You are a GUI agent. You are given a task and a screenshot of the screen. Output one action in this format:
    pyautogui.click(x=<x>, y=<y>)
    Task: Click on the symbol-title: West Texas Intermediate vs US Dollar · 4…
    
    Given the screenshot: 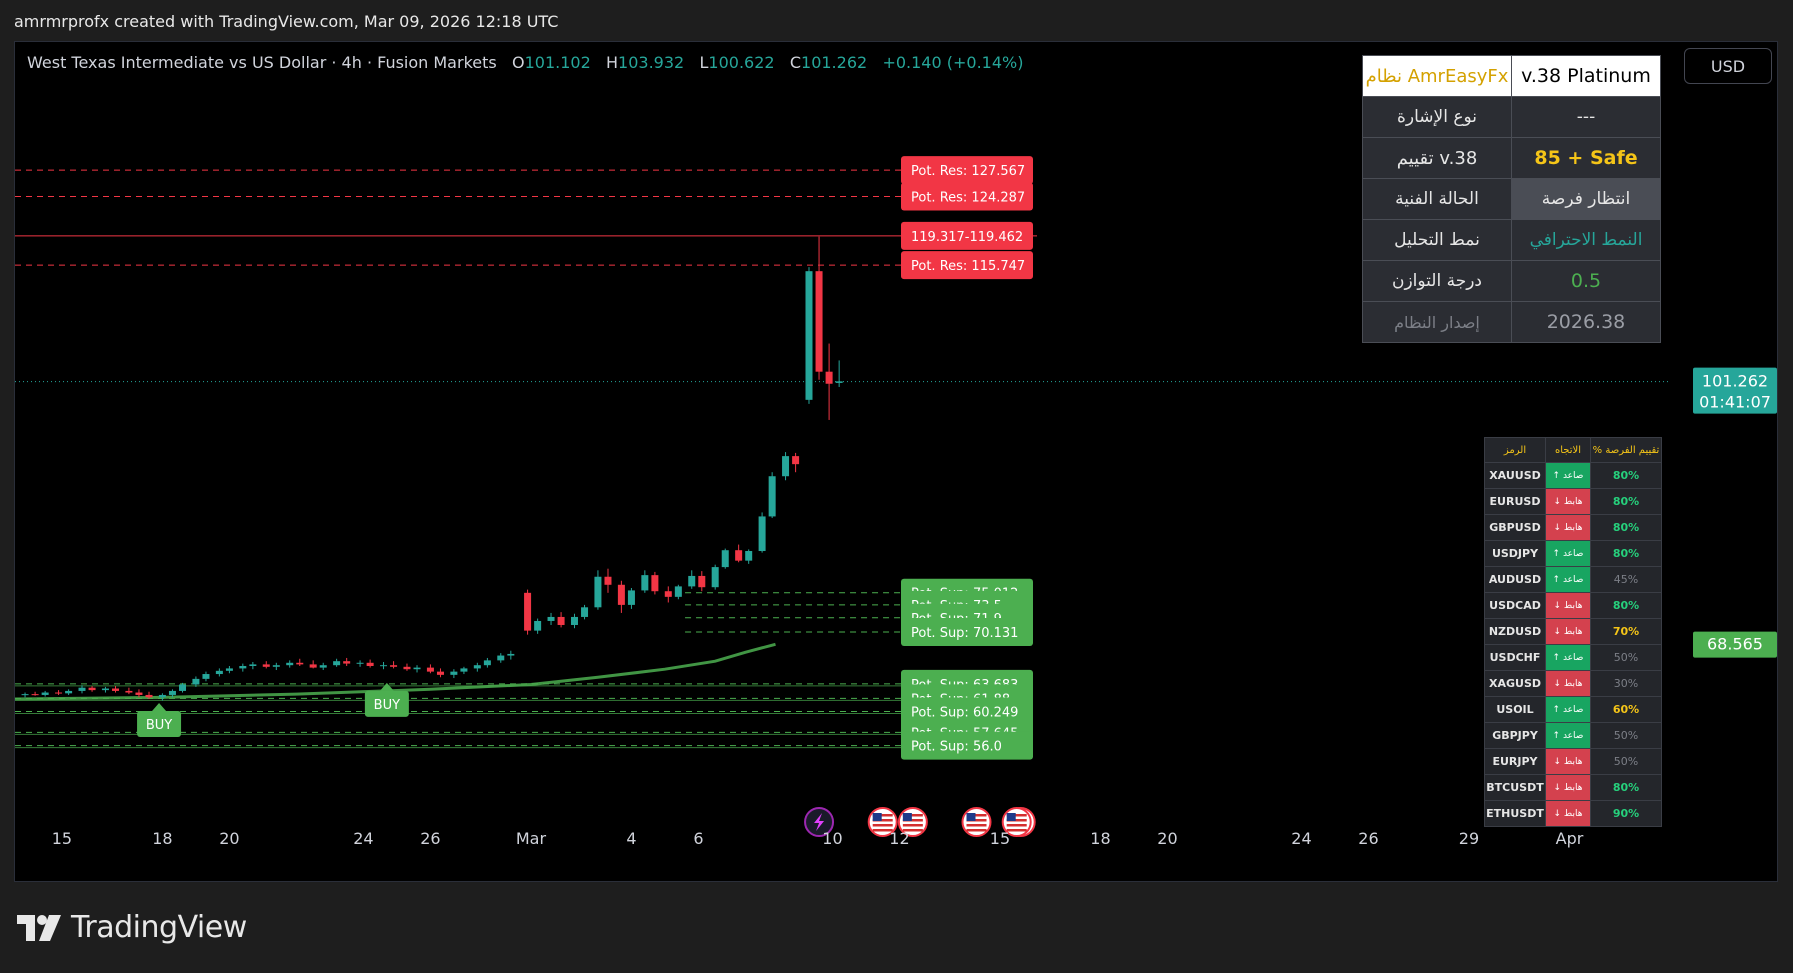 What is the action you would take?
    pyautogui.click(x=262, y=62)
    